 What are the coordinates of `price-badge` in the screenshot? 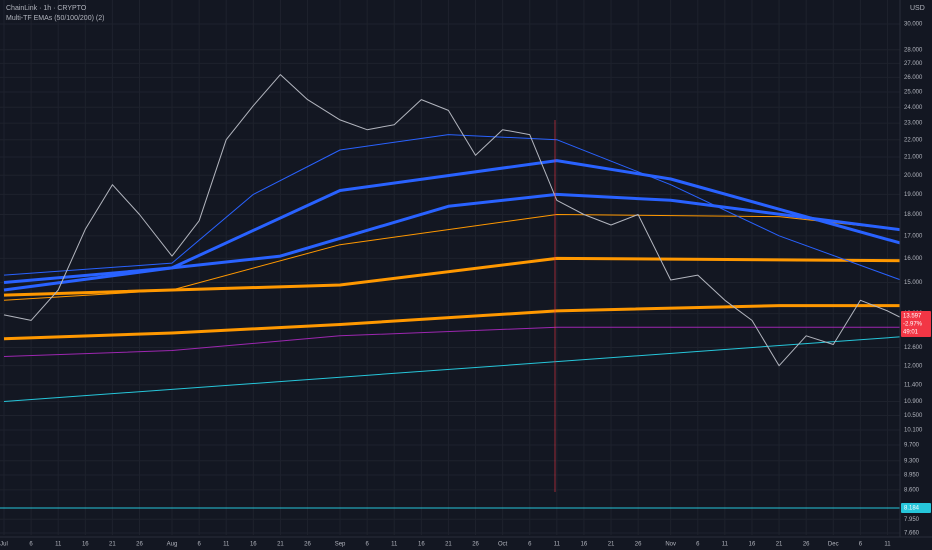 It's located at (916, 324).